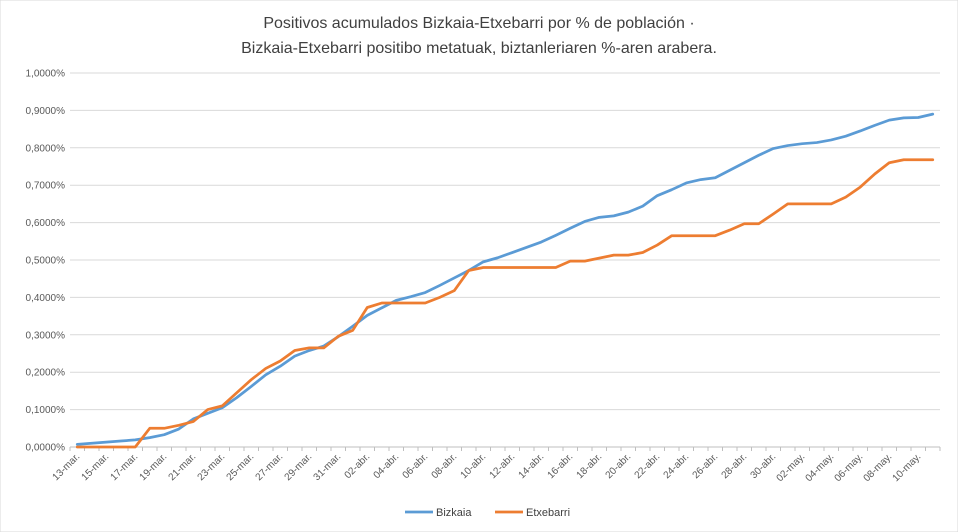 The height and width of the screenshot is (532, 958). What do you see at coordinates (454, 513) in the screenshot?
I see `legend-label-bizkaia: Bizkaia` at bounding box center [454, 513].